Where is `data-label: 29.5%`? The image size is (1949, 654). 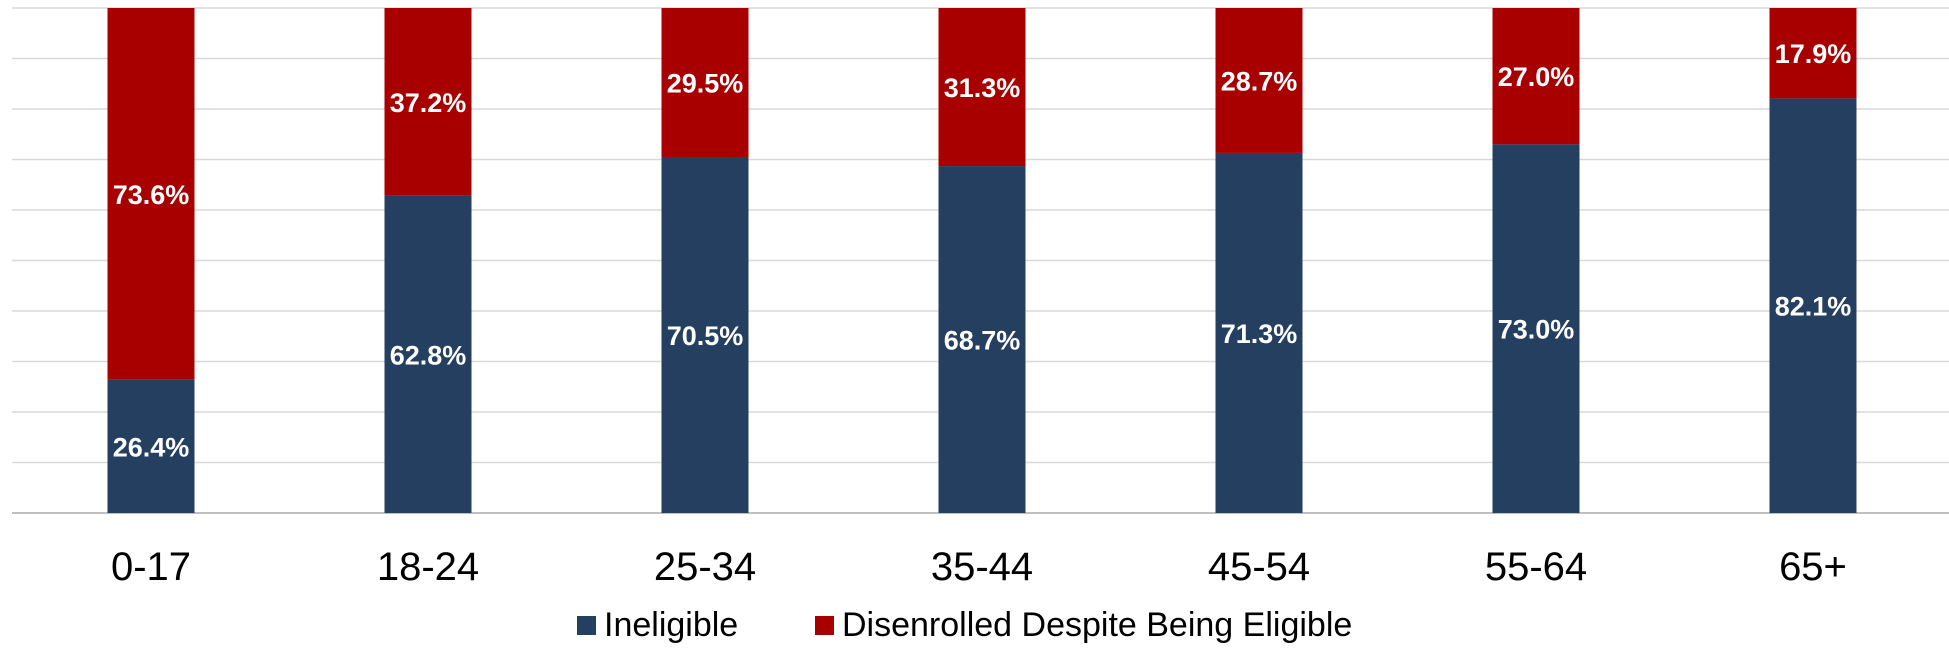 data-label: 29.5% is located at coordinates (705, 83).